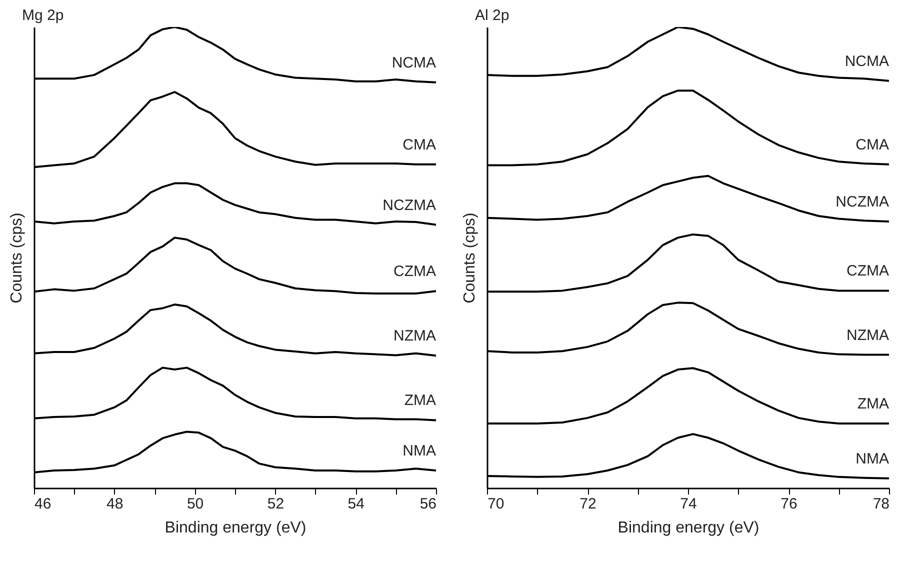 The image size is (919, 562). Describe the element at coordinates (275, 504) in the screenshot. I see `x-tick-label: 52` at that location.